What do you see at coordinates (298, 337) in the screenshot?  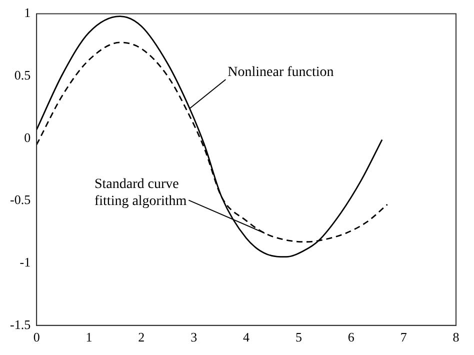 I see `x-tick-label: 5` at bounding box center [298, 337].